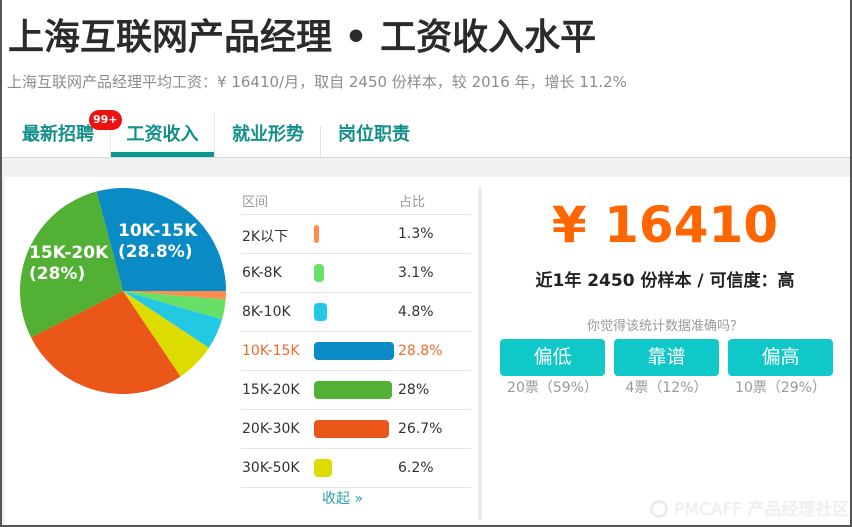 Image resolution: width=852 pixels, height=527 pixels. I want to click on accuracy-question: 你觉得该统计数据准确吗？, so click(664, 326).